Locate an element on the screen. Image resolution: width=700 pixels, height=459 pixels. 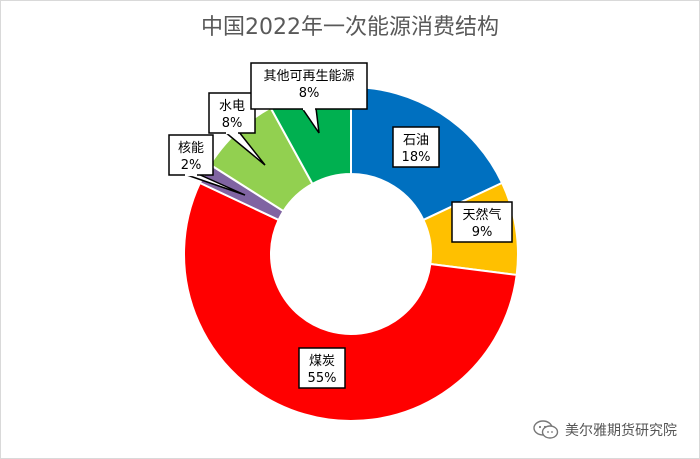
data-label-4: 水电 8% is located at coordinates (237, 129).